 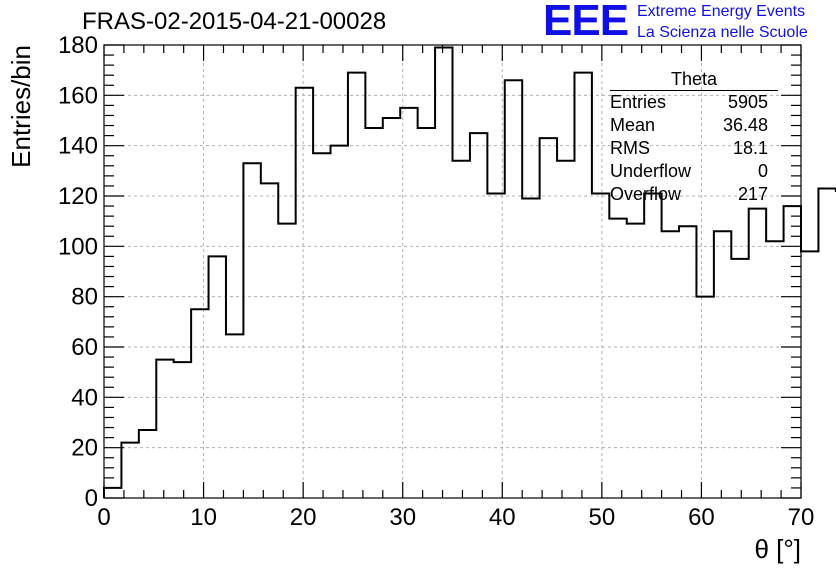 What do you see at coordinates (752, 194) in the screenshot?
I see `stats-value: 217` at bounding box center [752, 194].